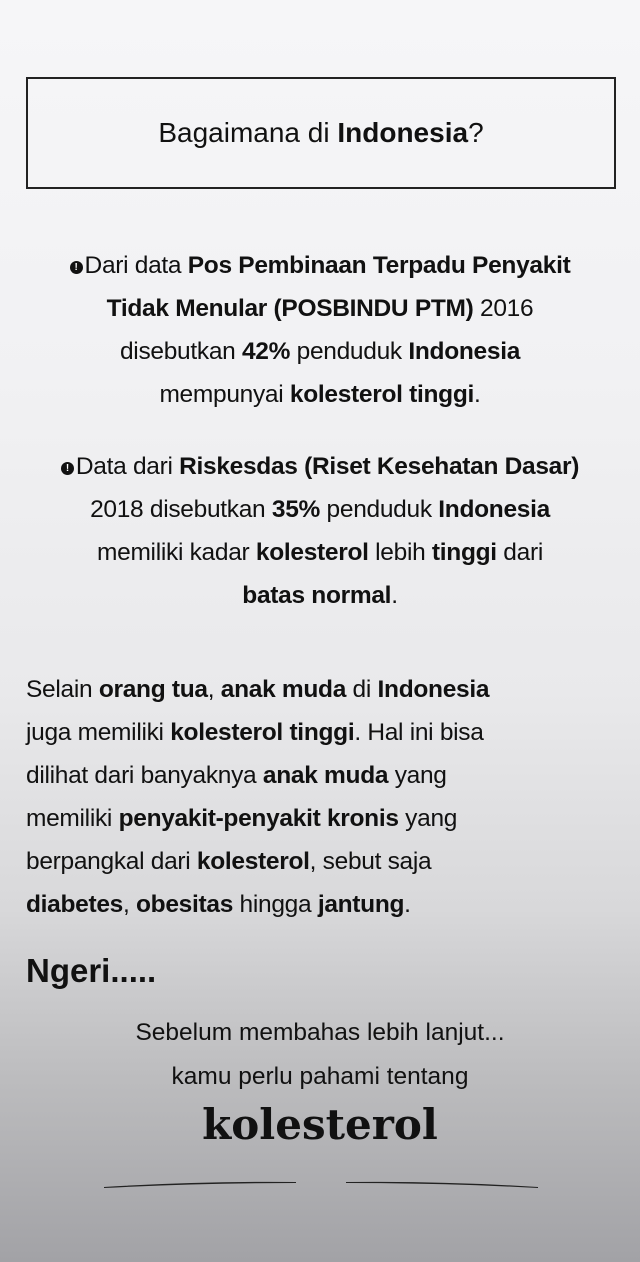 The width and height of the screenshot is (640, 1262). Describe the element at coordinates (258, 818) in the screenshot. I see `bold-text: penyakit-penyakit kronis` at that location.